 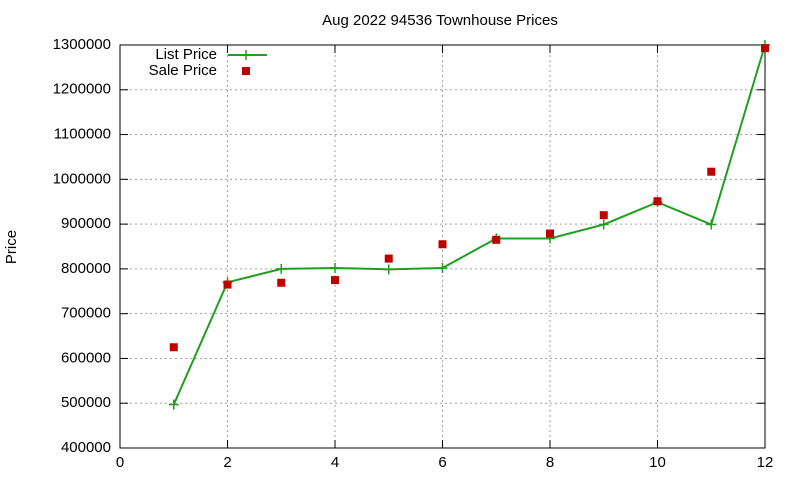 I want to click on y-tick-label: 700000, so click(x=86, y=313).